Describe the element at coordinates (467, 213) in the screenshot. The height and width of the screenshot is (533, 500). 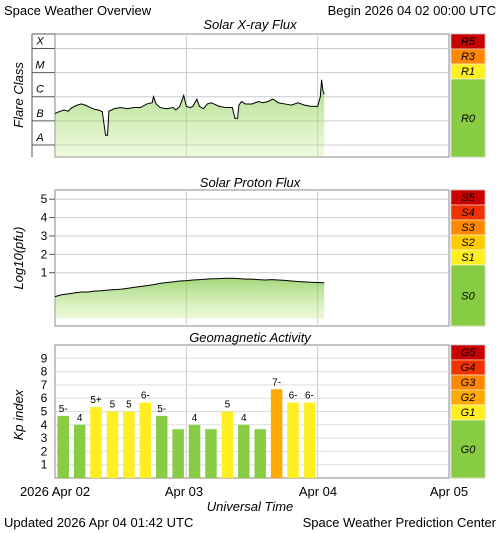
I see `scale-level-label: S4` at that location.